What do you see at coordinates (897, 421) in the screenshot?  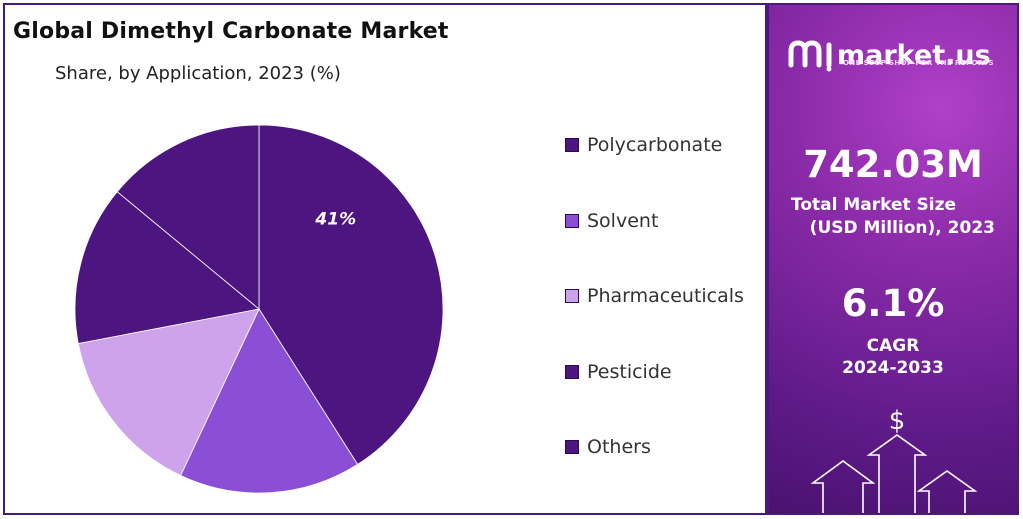 I see `dollar-sign: $` at bounding box center [897, 421].